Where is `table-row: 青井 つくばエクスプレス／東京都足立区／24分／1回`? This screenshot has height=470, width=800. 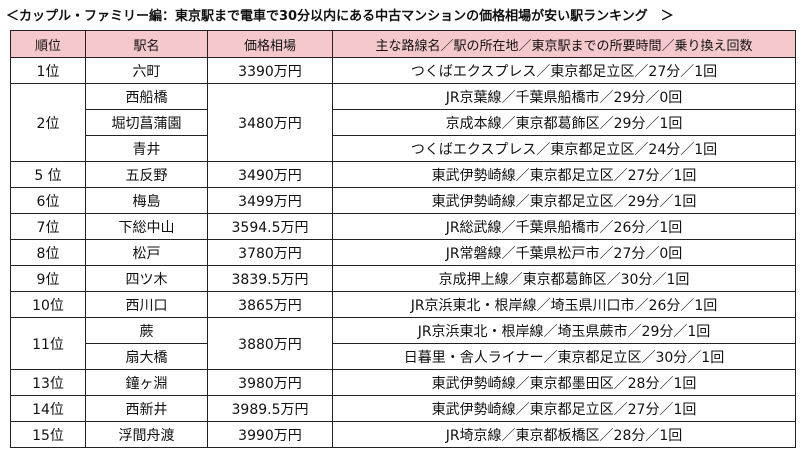
table-row: 青井 つくばエクスプレス／東京都足立区／24分／1回 is located at coordinates (403, 148).